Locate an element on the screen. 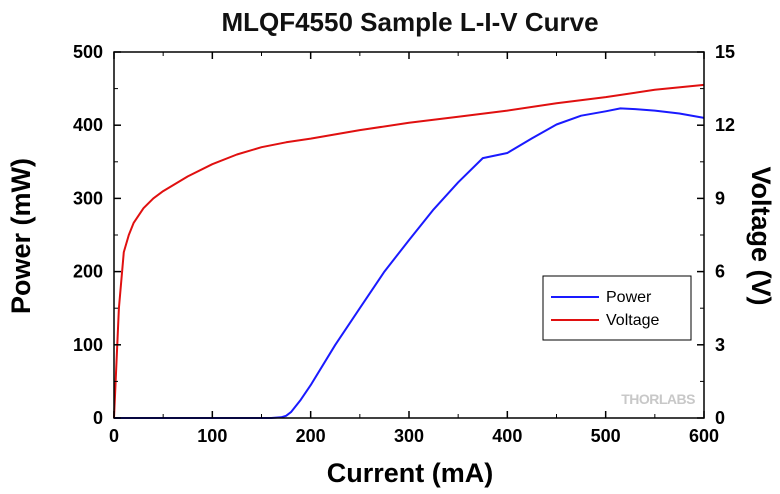 The height and width of the screenshot is (494, 780). thorlabs-watermark: THORLABS is located at coordinates (658, 399).